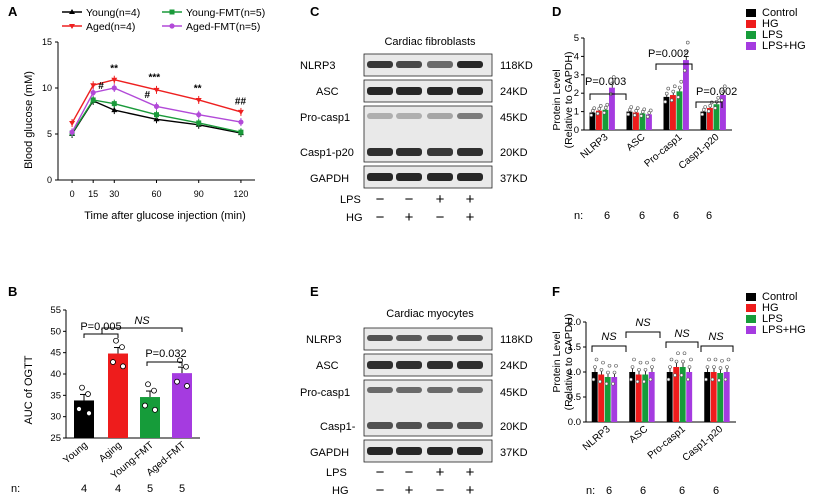 This screenshot has height=502, width=835. Describe the element at coordinates (354, 218) in the screenshot. I see `treatment-label-hg: HG` at that location.